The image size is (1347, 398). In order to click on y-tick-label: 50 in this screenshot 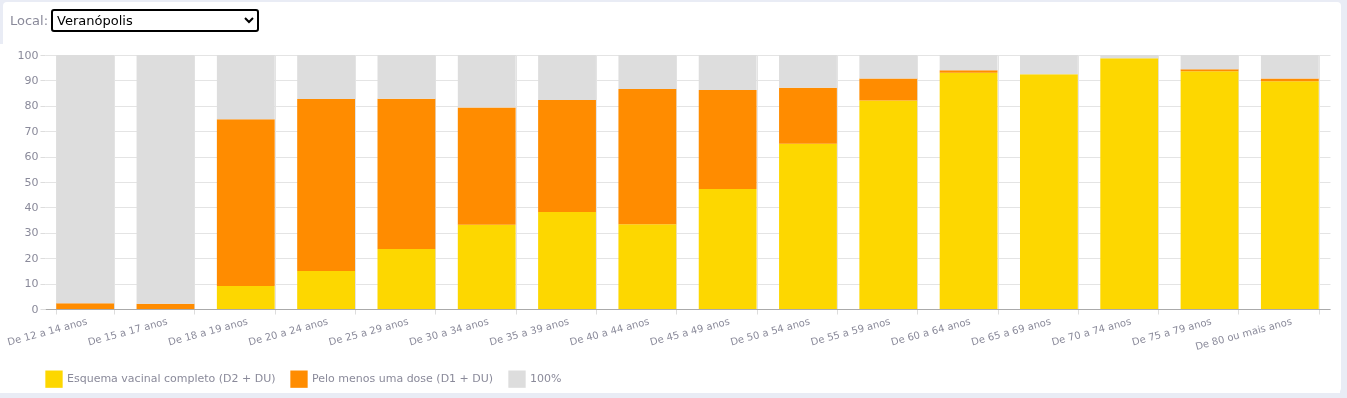, I will do `click(31, 182)`.